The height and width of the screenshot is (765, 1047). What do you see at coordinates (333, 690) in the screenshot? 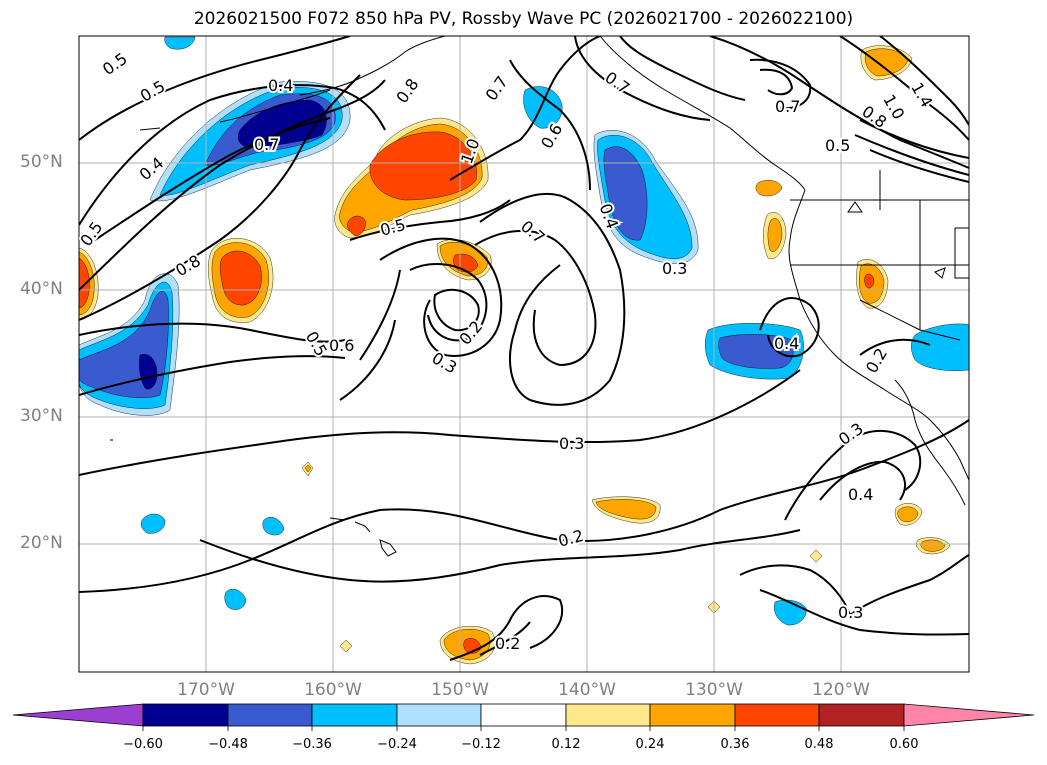
I see `lon-label: 160°W` at bounding box center [333, 690].